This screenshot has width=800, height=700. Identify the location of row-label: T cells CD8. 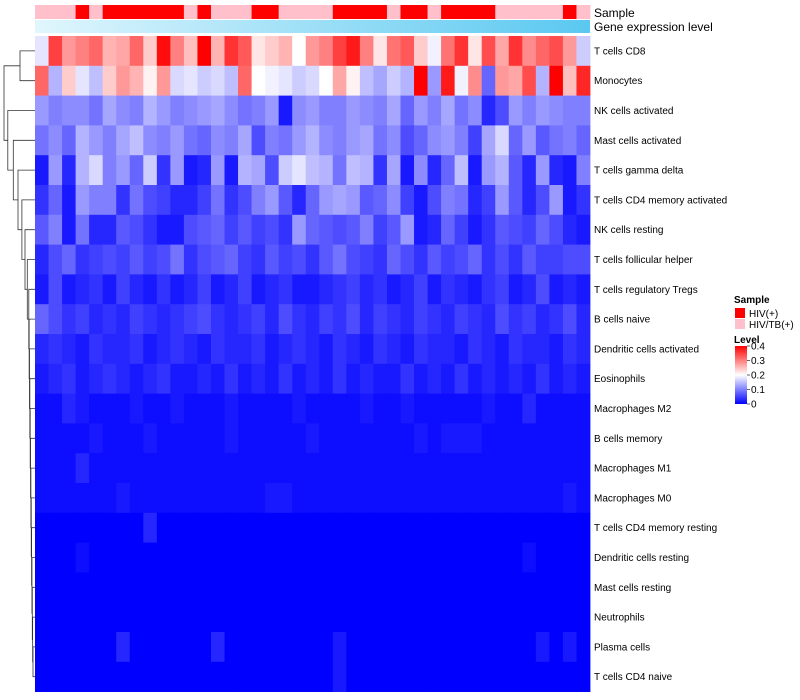
(620, 51).